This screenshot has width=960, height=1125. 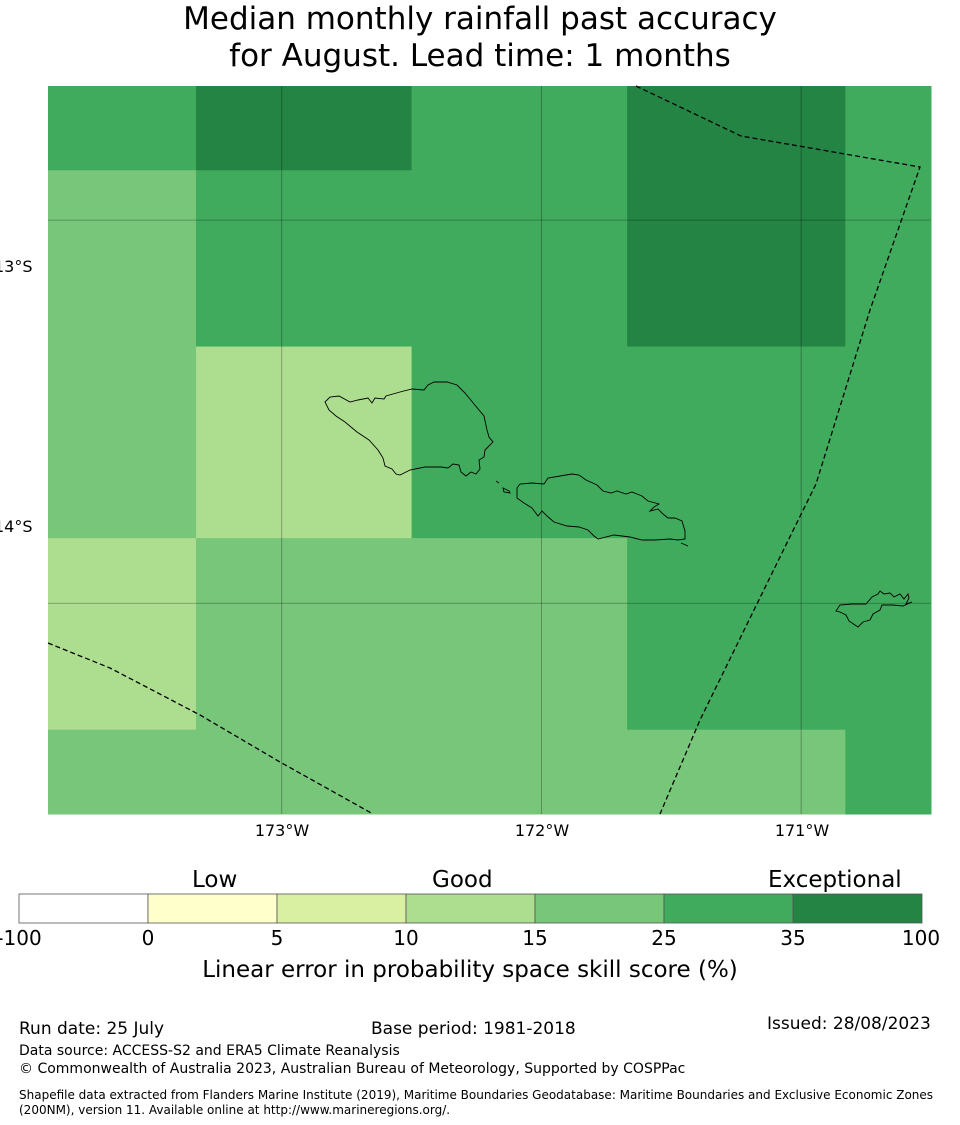 I want to click on coastline-upolu-east, so click(x=684, y=544).